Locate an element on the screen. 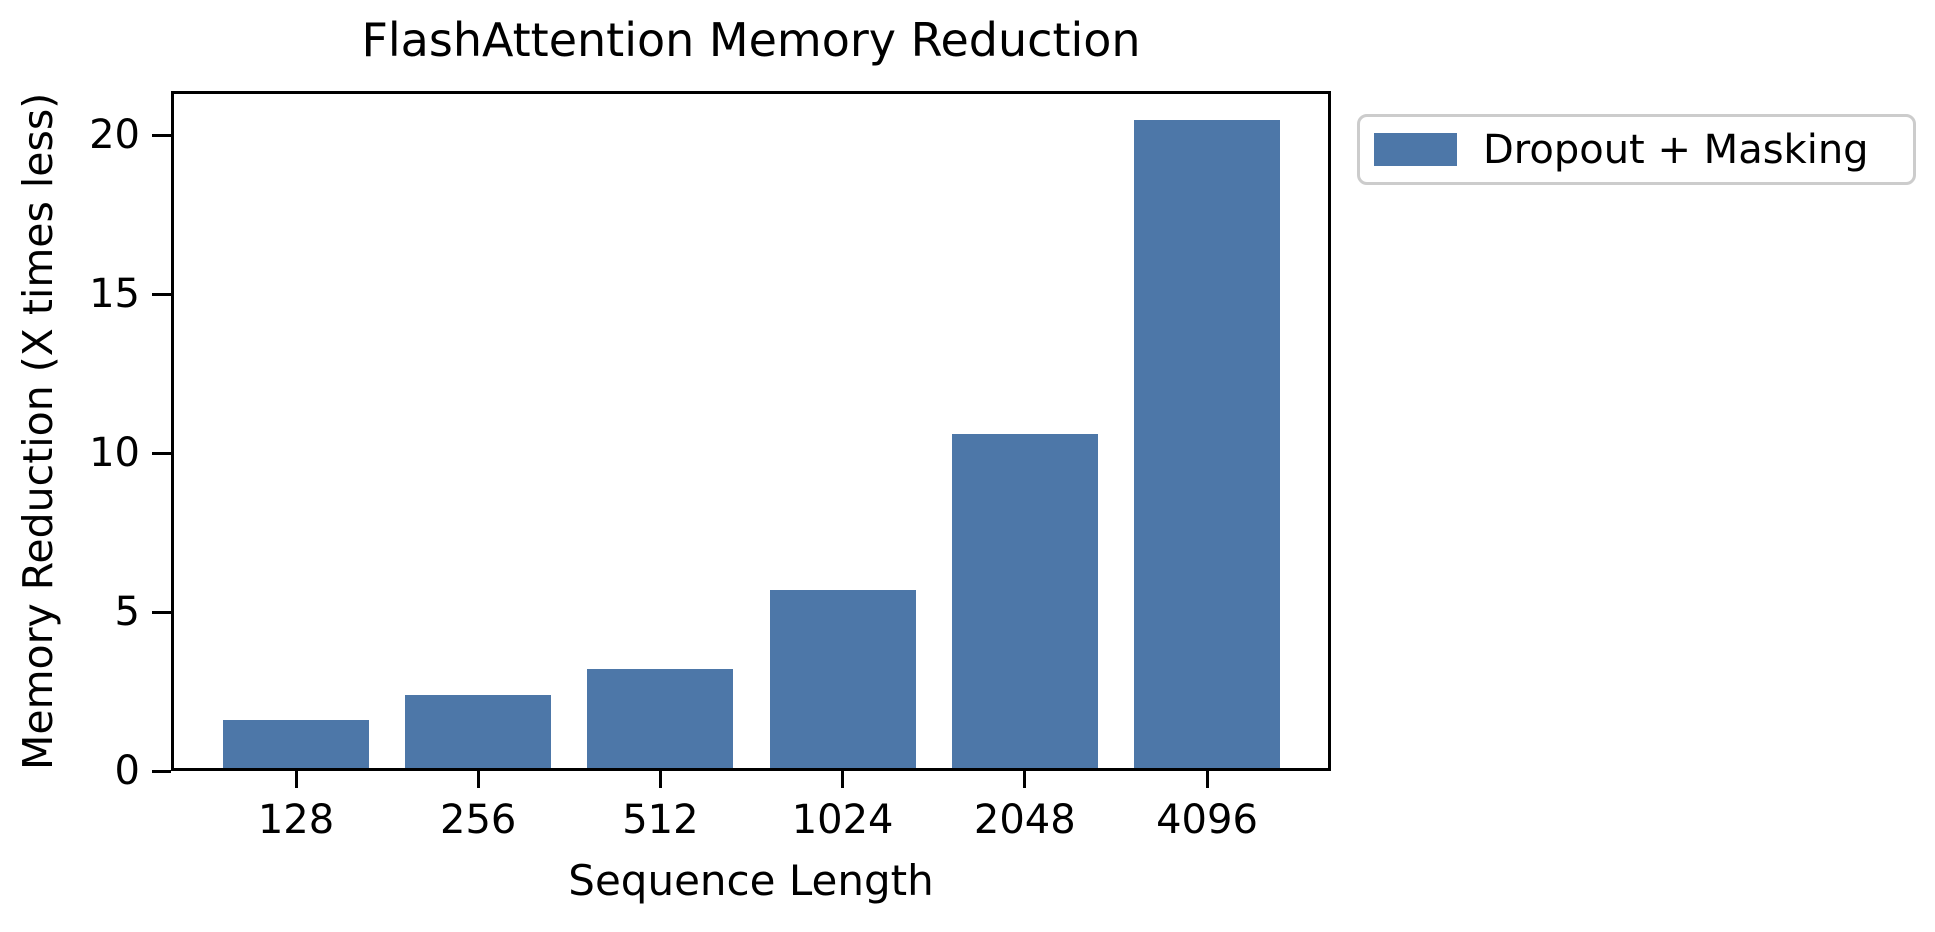 The image size is (1935, 932). x-tick-mark-2048 is located at coordinates (1025, 779).